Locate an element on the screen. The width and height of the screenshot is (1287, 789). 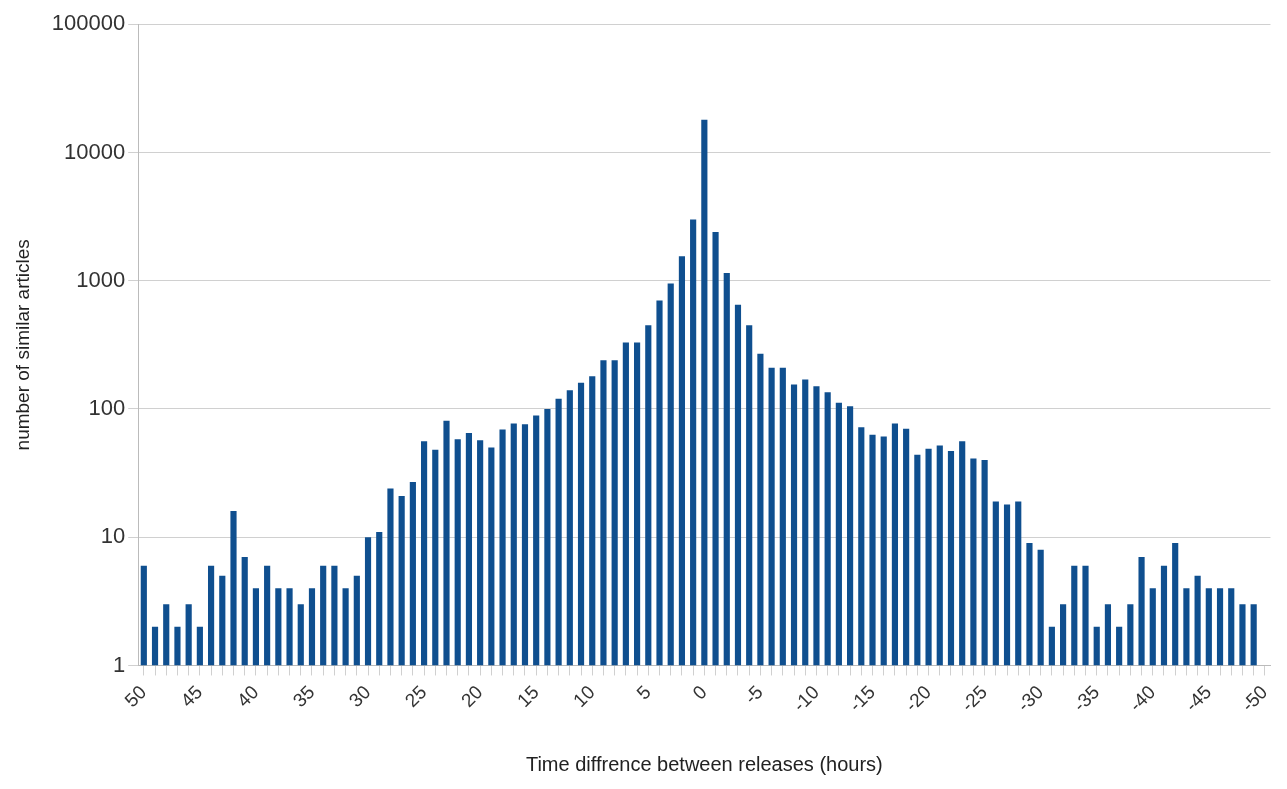
y-tick-label: 10000 is located at coordinates (95, 151).